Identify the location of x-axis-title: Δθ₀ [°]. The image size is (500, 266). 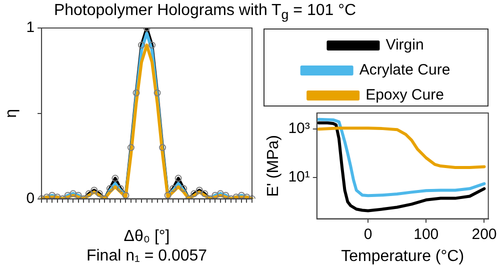
(147, 236).